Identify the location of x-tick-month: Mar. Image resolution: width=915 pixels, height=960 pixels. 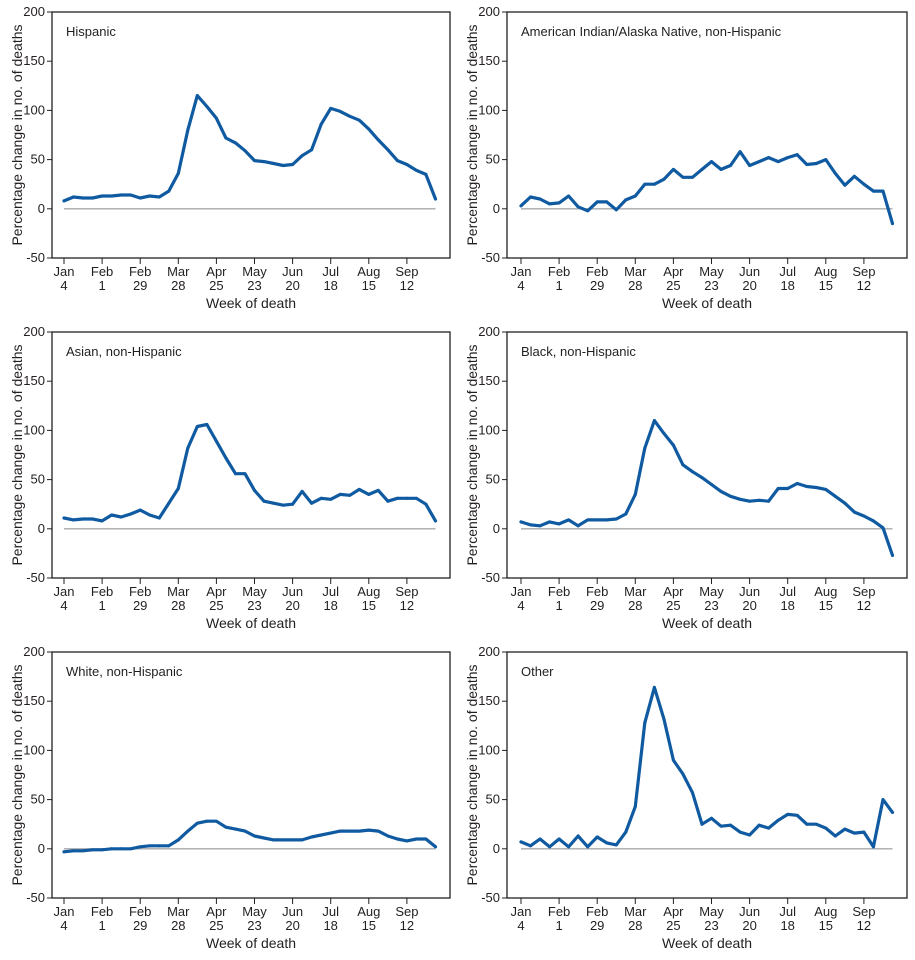
(178, 591).